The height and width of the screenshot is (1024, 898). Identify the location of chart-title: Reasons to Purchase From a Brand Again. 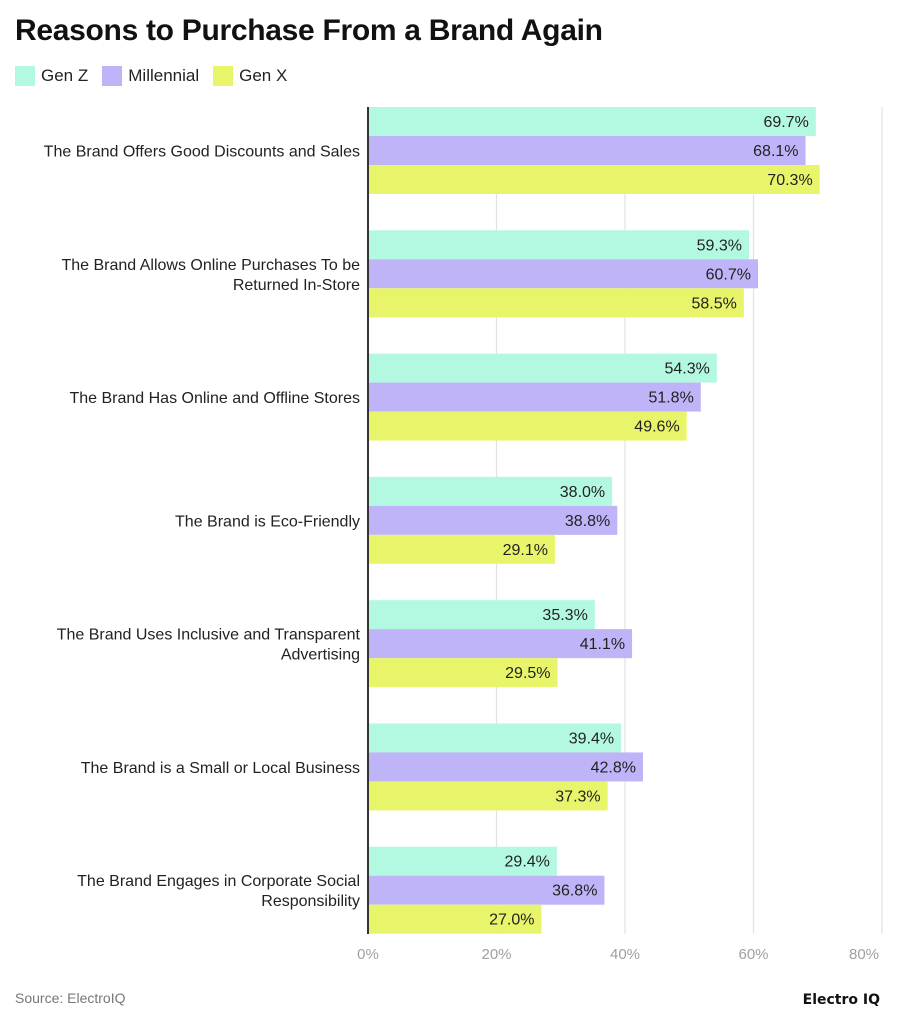
(309, 30).